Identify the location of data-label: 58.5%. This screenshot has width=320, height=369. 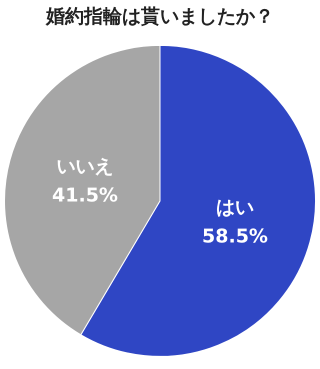
(235, 236).